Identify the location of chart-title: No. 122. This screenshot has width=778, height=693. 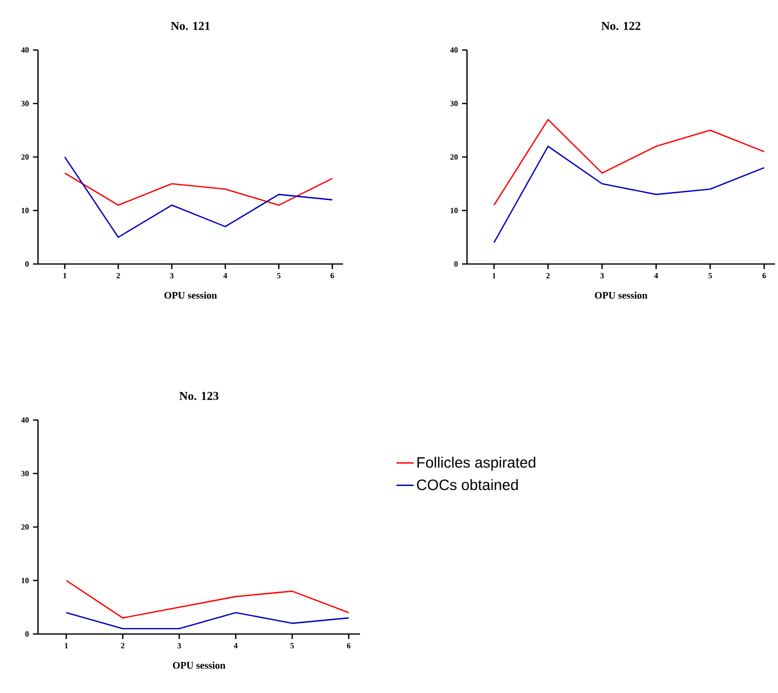
(620, 26).